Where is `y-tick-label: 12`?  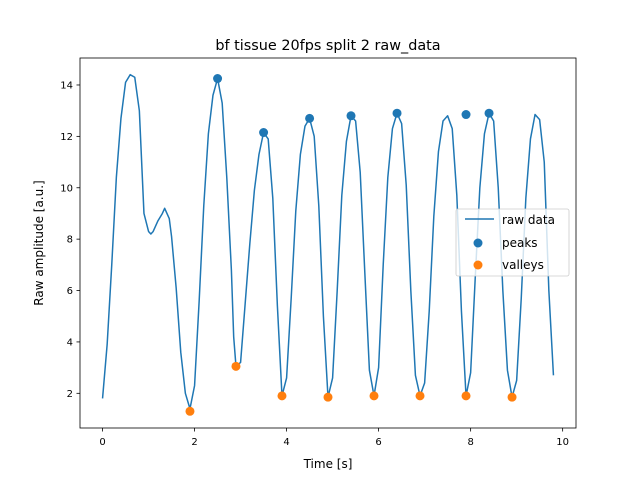
y-tick-label: 12 is located at coordinates (66, 137).